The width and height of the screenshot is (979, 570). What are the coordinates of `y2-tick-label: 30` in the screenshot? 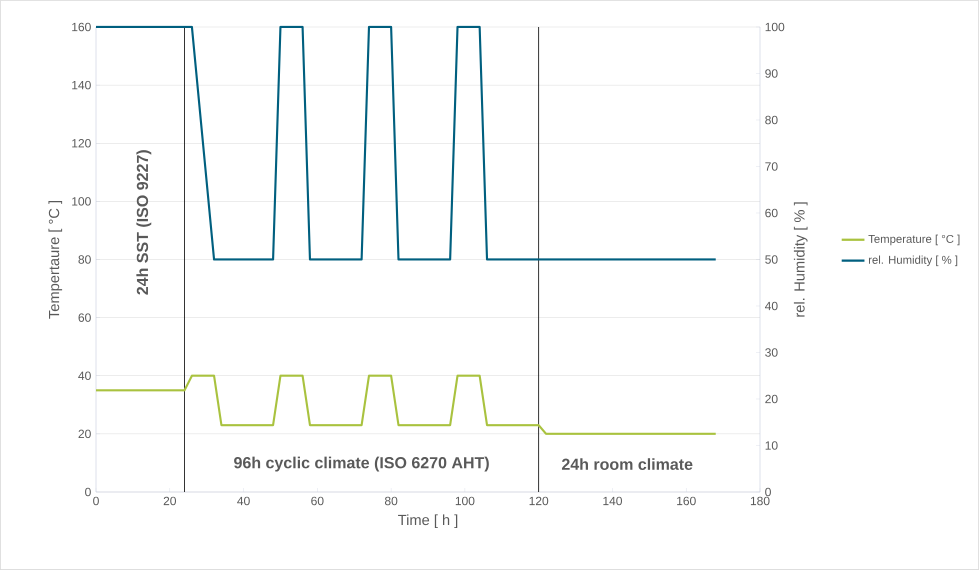 It's located at (771, 352).